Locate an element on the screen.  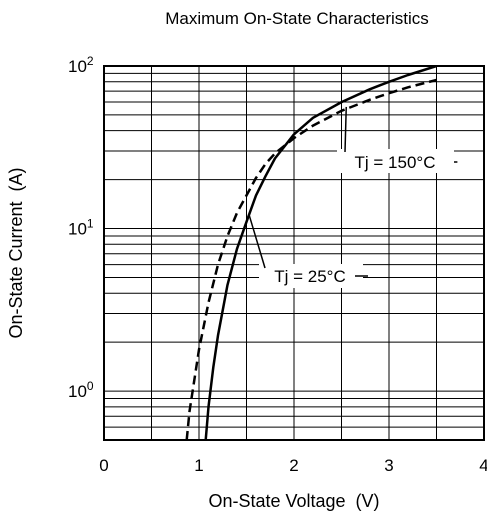
x-tick-labels: 0 1 2 3 4 is located at coordinates (293, 465).